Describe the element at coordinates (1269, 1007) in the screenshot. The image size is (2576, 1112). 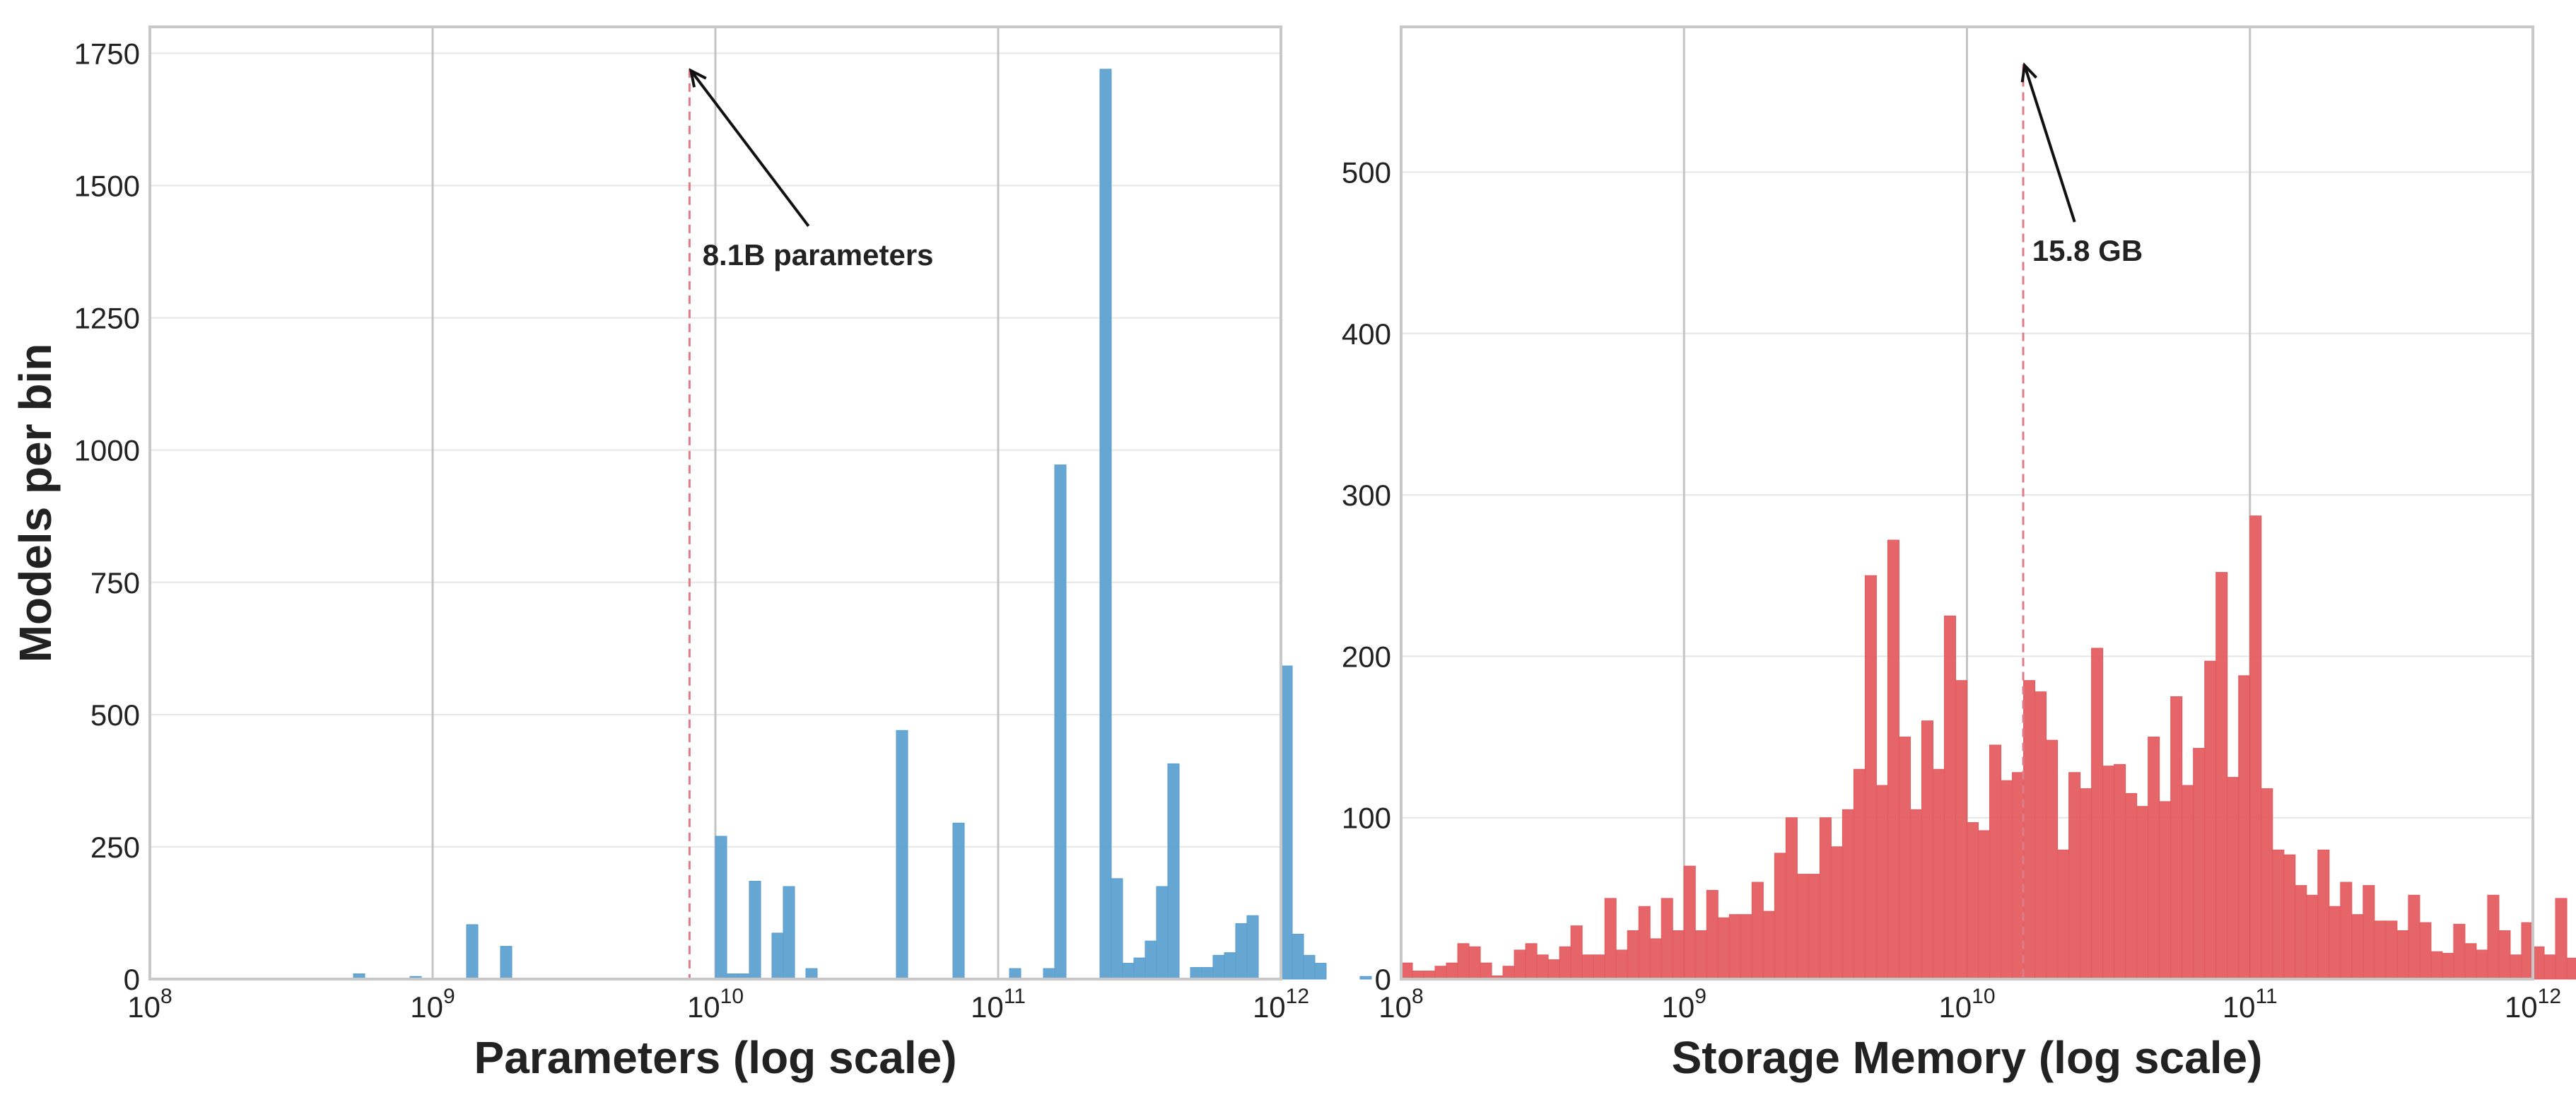
I see `parameters-xtick-base-4: 10` at that location.